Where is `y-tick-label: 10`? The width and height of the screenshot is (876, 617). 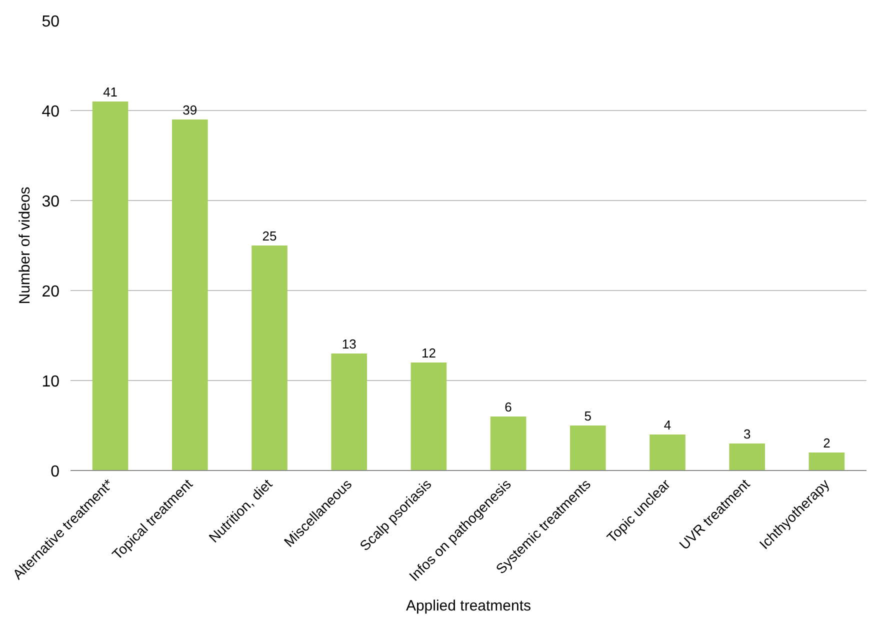 y-tick-label: 10 is located at coordinates (51, 382).